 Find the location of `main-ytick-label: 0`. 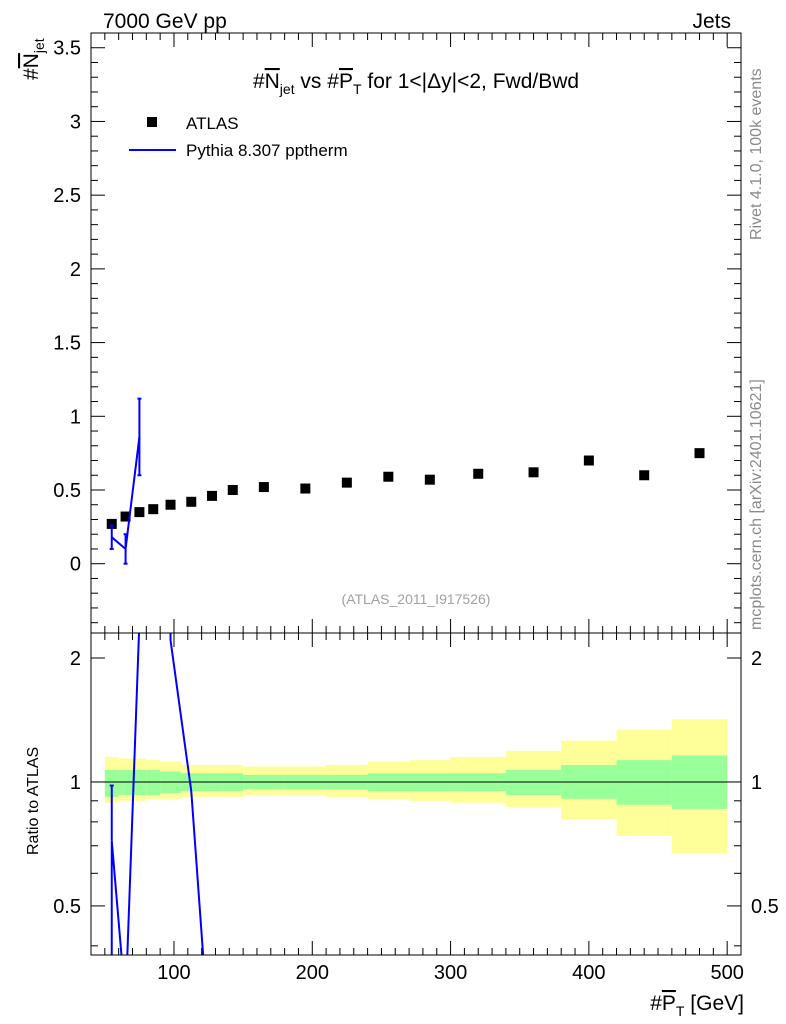

main-ytick-label: 0 is located at coordinates (75, 565).